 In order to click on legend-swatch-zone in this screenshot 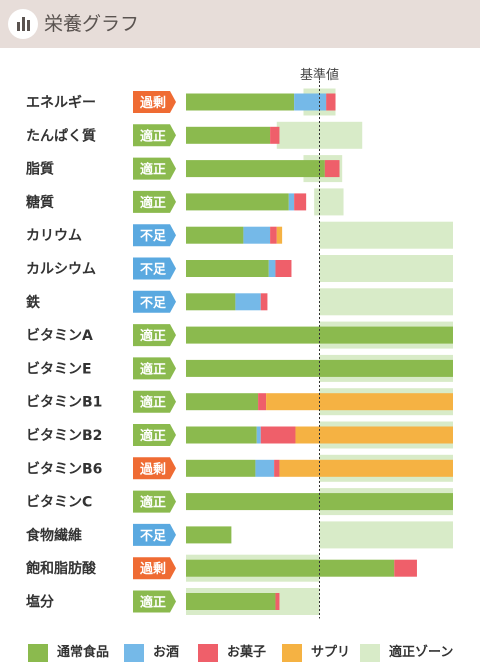, I will do `click(370, 653)`.